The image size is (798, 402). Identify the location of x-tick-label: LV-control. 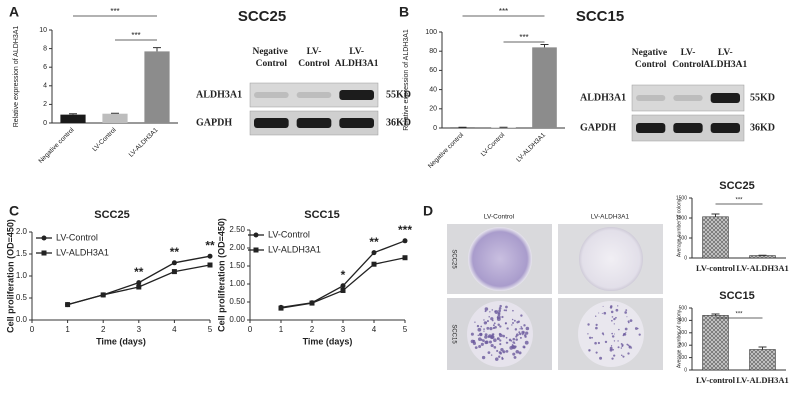
(716, 268).